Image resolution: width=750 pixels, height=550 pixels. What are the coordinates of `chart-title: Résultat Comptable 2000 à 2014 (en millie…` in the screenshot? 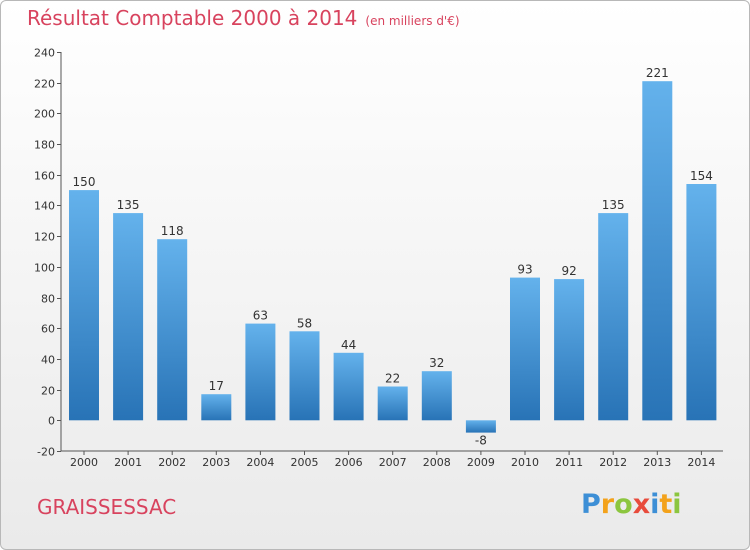 It's located at (243, 18).